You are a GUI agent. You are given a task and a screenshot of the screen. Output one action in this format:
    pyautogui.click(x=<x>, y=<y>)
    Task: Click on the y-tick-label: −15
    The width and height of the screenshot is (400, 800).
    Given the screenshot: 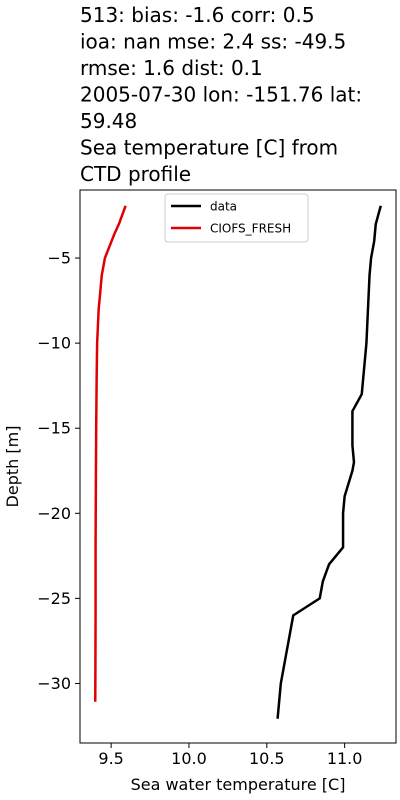 What is the action you would take?
    pyautogui.click(x=54, y=428)
    